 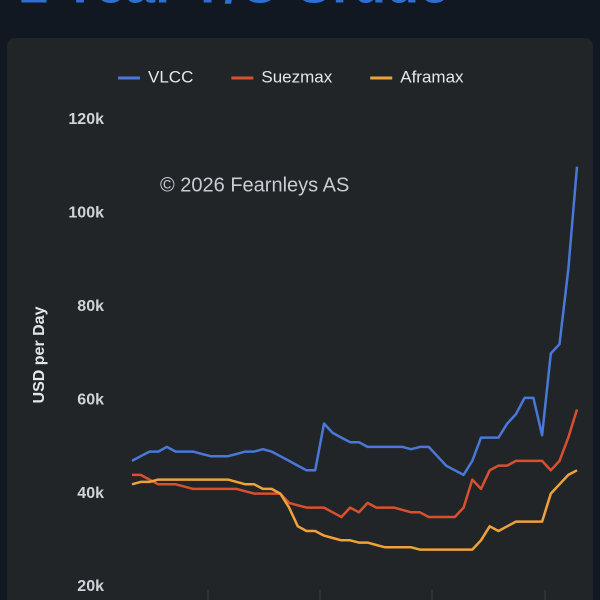 I want to click on y-tick-label: 40k, so click(x=90, y=493).